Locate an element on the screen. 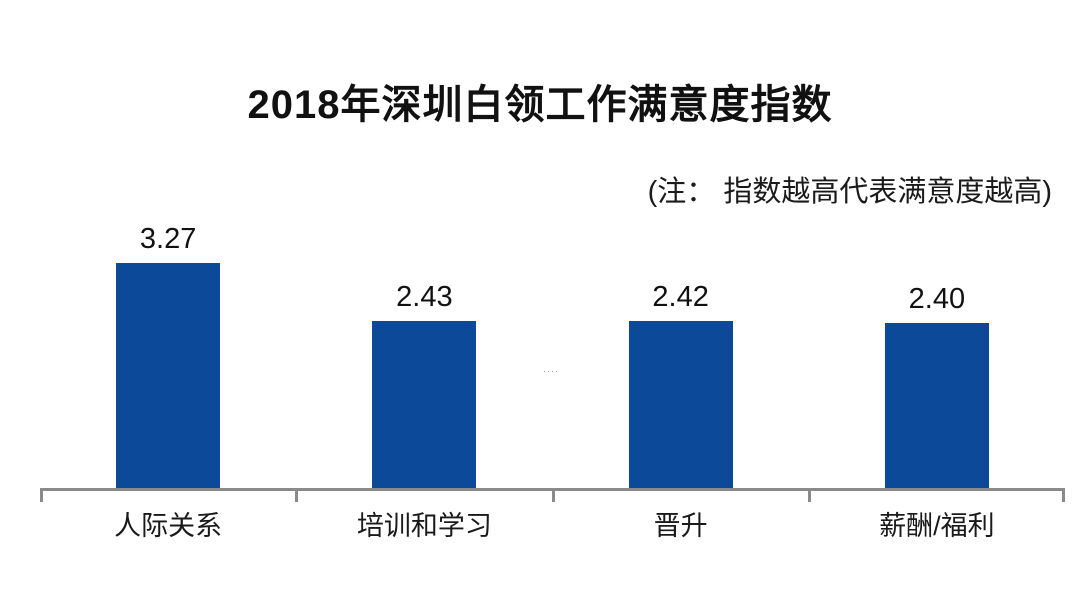 Image resolution: width=1080 pixels, height=613 pixels. watermark: ···· is located at coordinates (551, 371).